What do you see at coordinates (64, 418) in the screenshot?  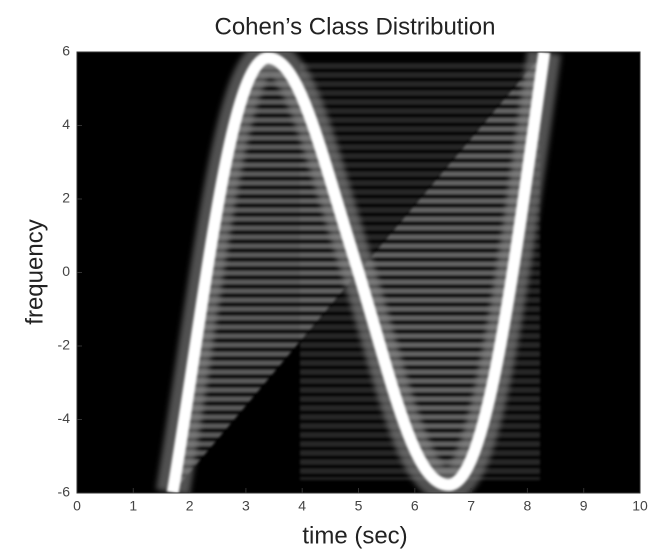 I see `y-tick-label: -4` at bounding box center [64, 418].